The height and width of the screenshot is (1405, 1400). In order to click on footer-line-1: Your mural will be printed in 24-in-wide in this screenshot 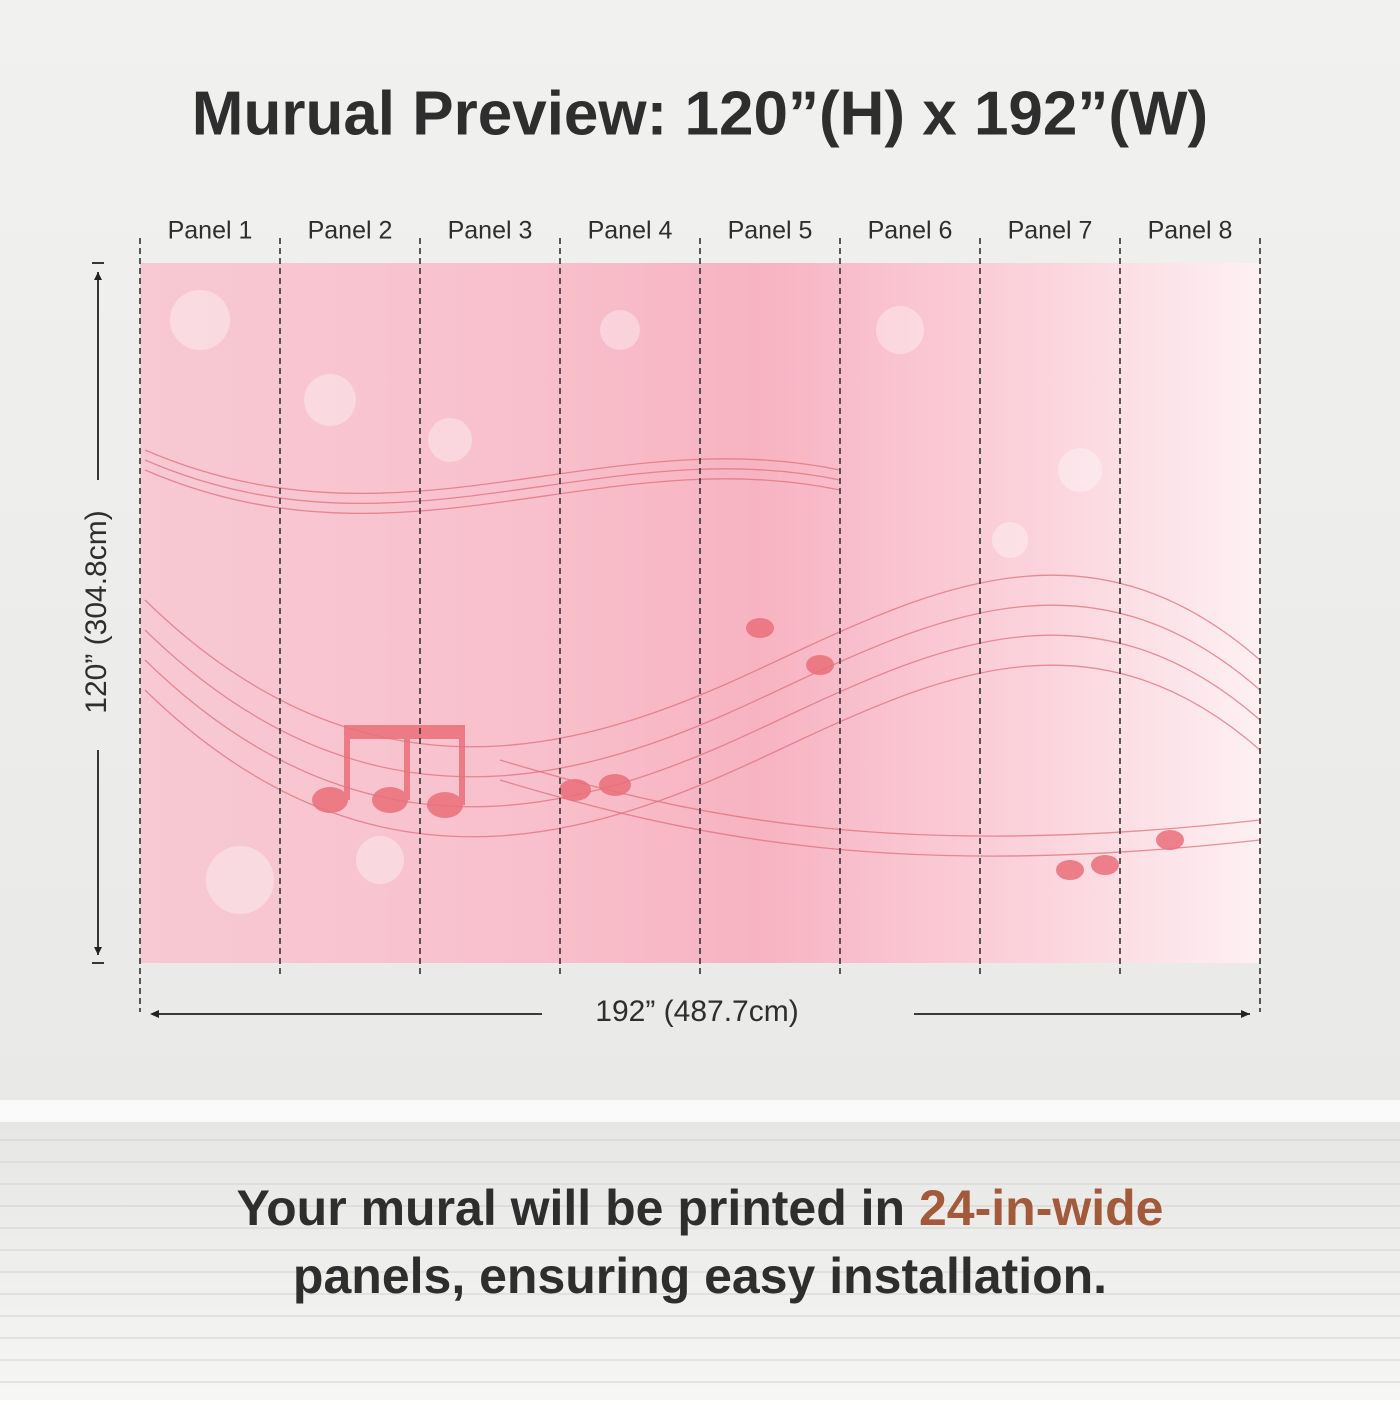, I will do `click(700, 1208)`.